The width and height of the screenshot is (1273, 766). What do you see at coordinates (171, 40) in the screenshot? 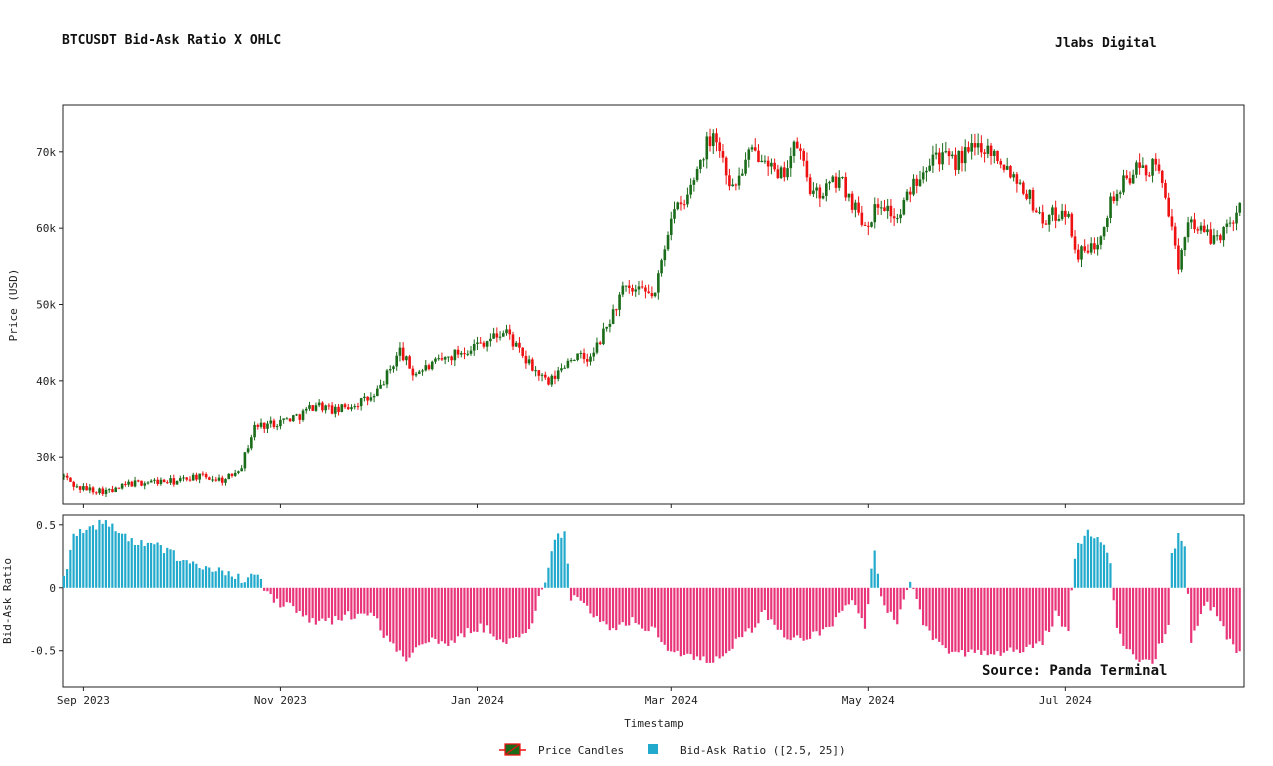
I see `chart-title: BTCUSDT Bid-Ask Ratio X OHLC` at bounding box center [171, 40].